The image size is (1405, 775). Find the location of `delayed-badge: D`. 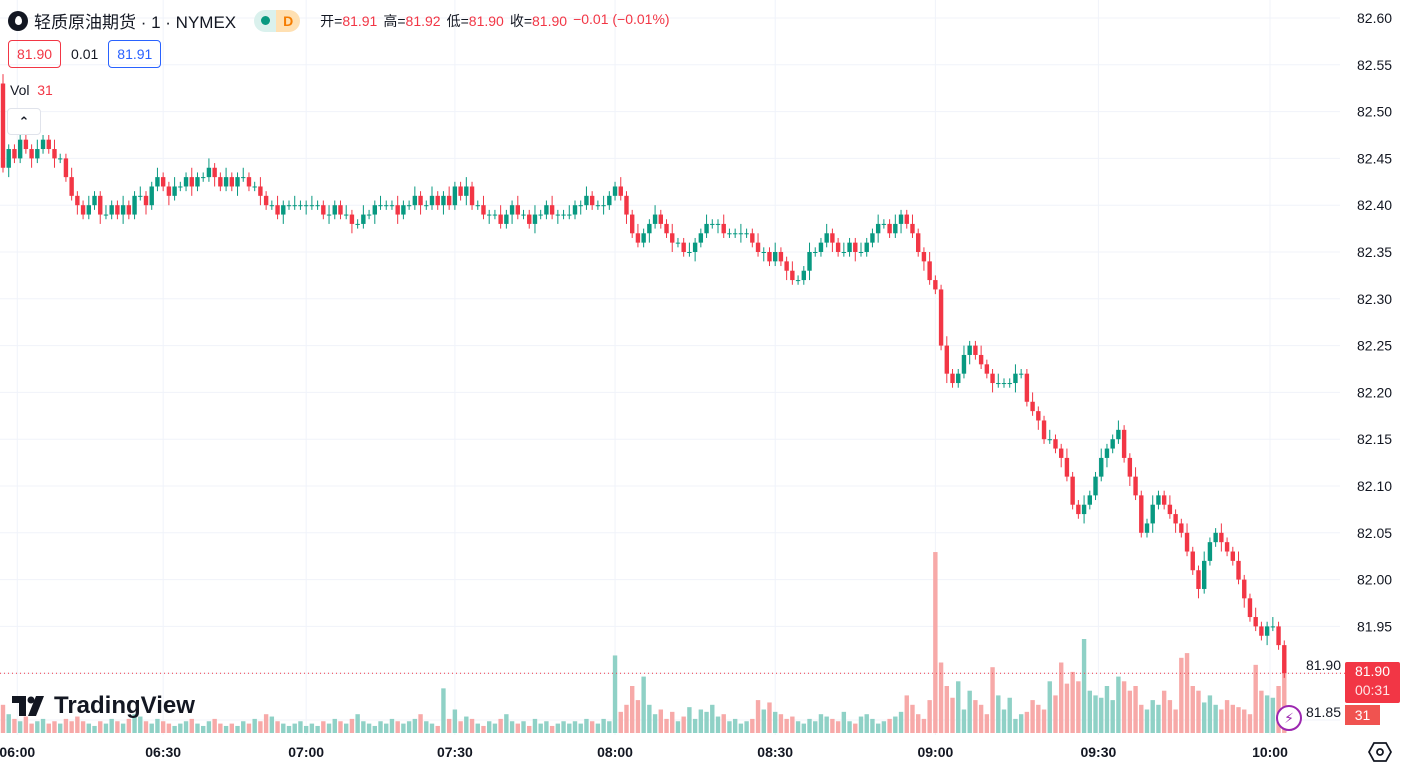

delayed-badge: D is located at coordinates (288, 20).